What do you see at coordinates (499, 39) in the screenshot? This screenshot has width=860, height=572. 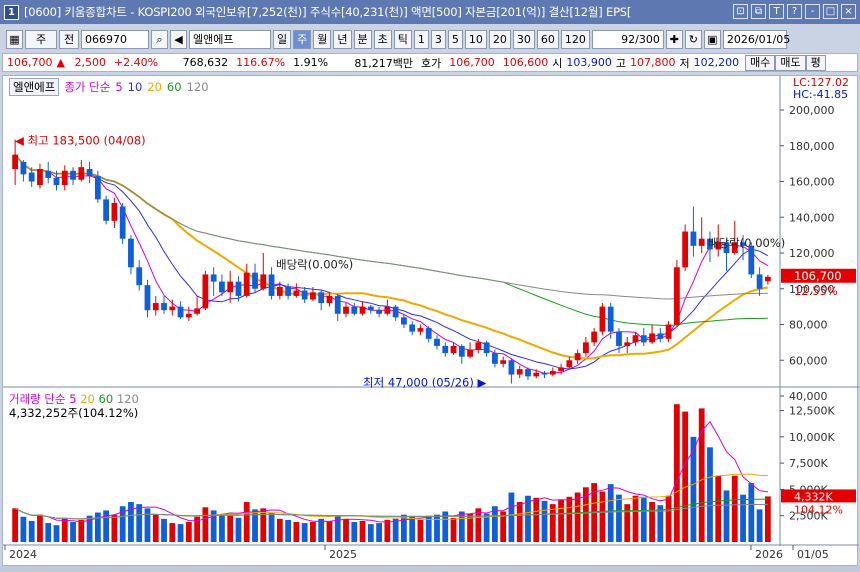 I see `interval-20: 20` at bounding box center [499, 39].